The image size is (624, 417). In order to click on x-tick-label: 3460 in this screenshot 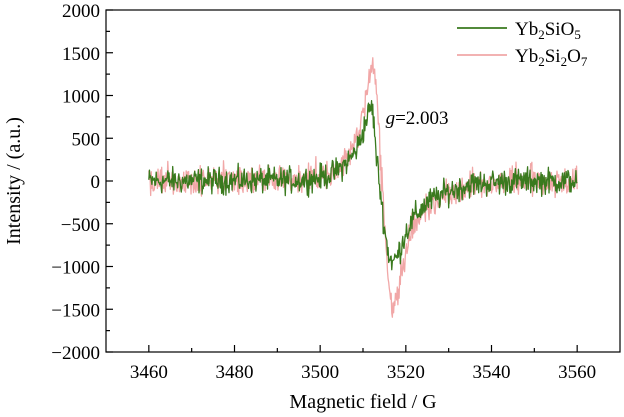, I will do `click(149, 372)`.